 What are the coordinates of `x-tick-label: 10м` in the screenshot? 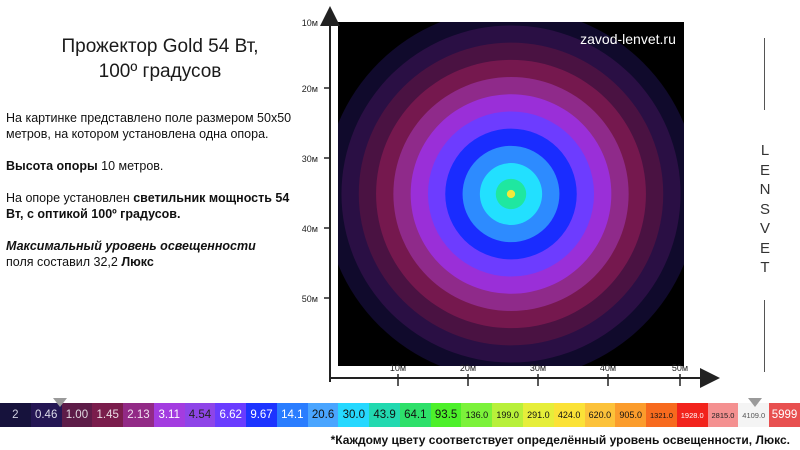 It's located at (398, 368).